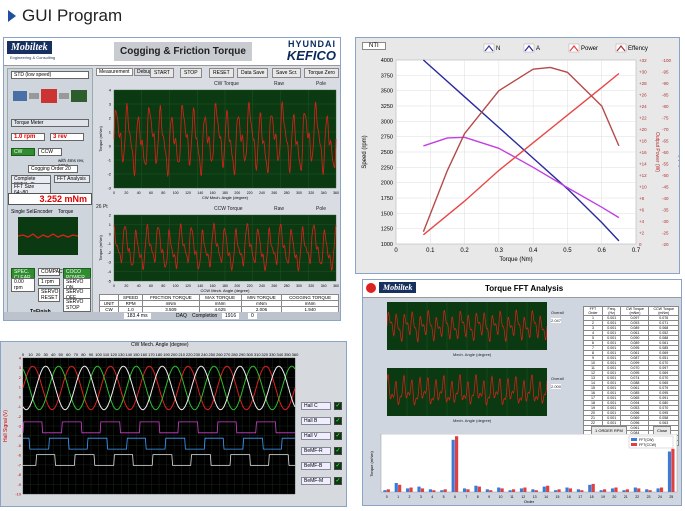 This screenshot has height=511, width=685. What do you see at coordinates (387, 168) in the screenshot?
I see `y-tick-label: 2250` at bounding box center [387, 168].